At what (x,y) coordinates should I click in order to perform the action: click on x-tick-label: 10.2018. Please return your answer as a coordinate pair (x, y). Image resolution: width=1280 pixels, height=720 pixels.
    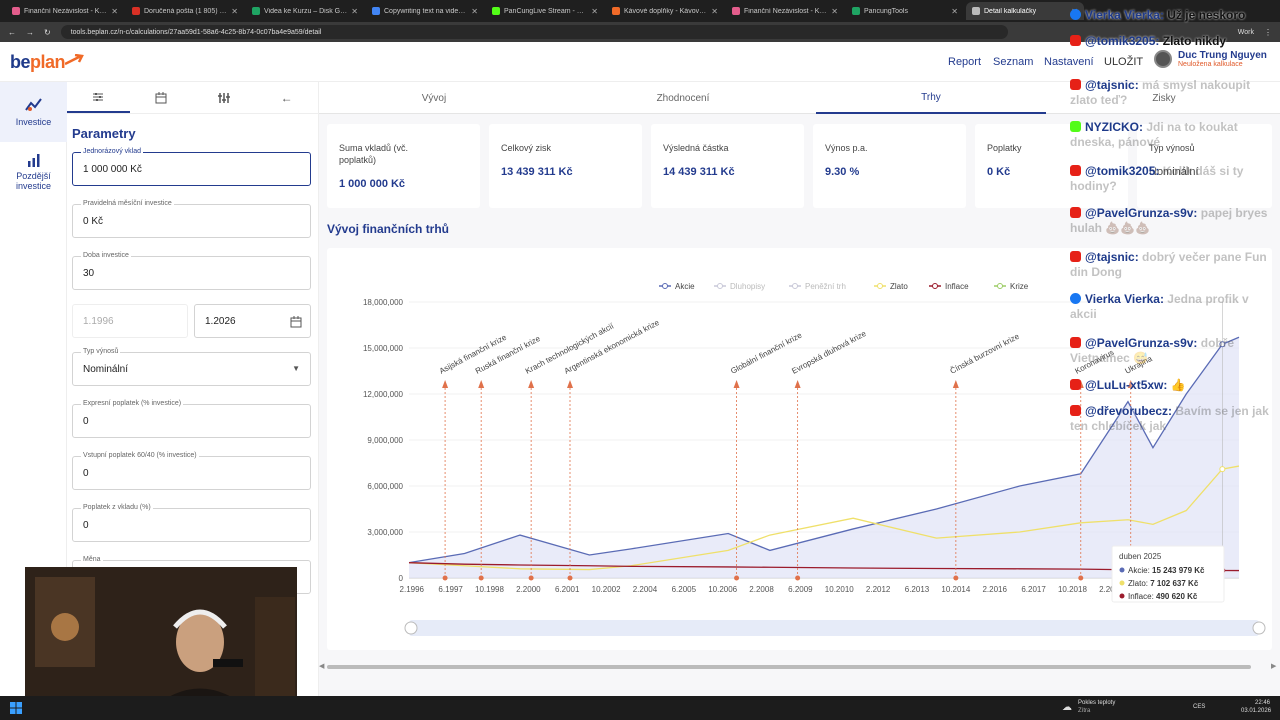
    Looking at the image, I should click on (1072, 589).